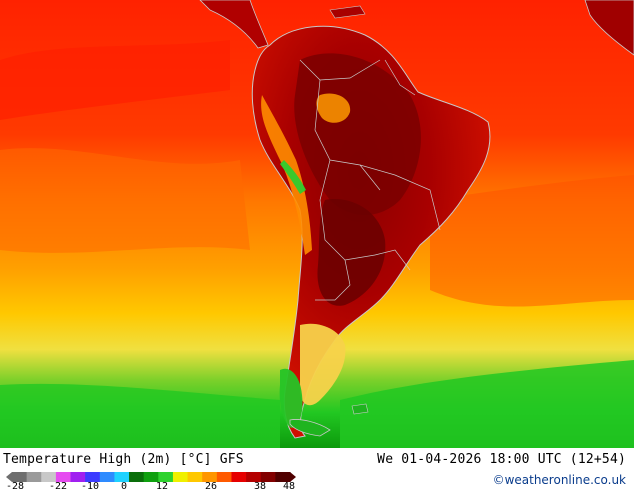  What do you see at coordinates (347, 12) in the screenshot?
I see `caribbean-islands` at bounding box center [347, 12].